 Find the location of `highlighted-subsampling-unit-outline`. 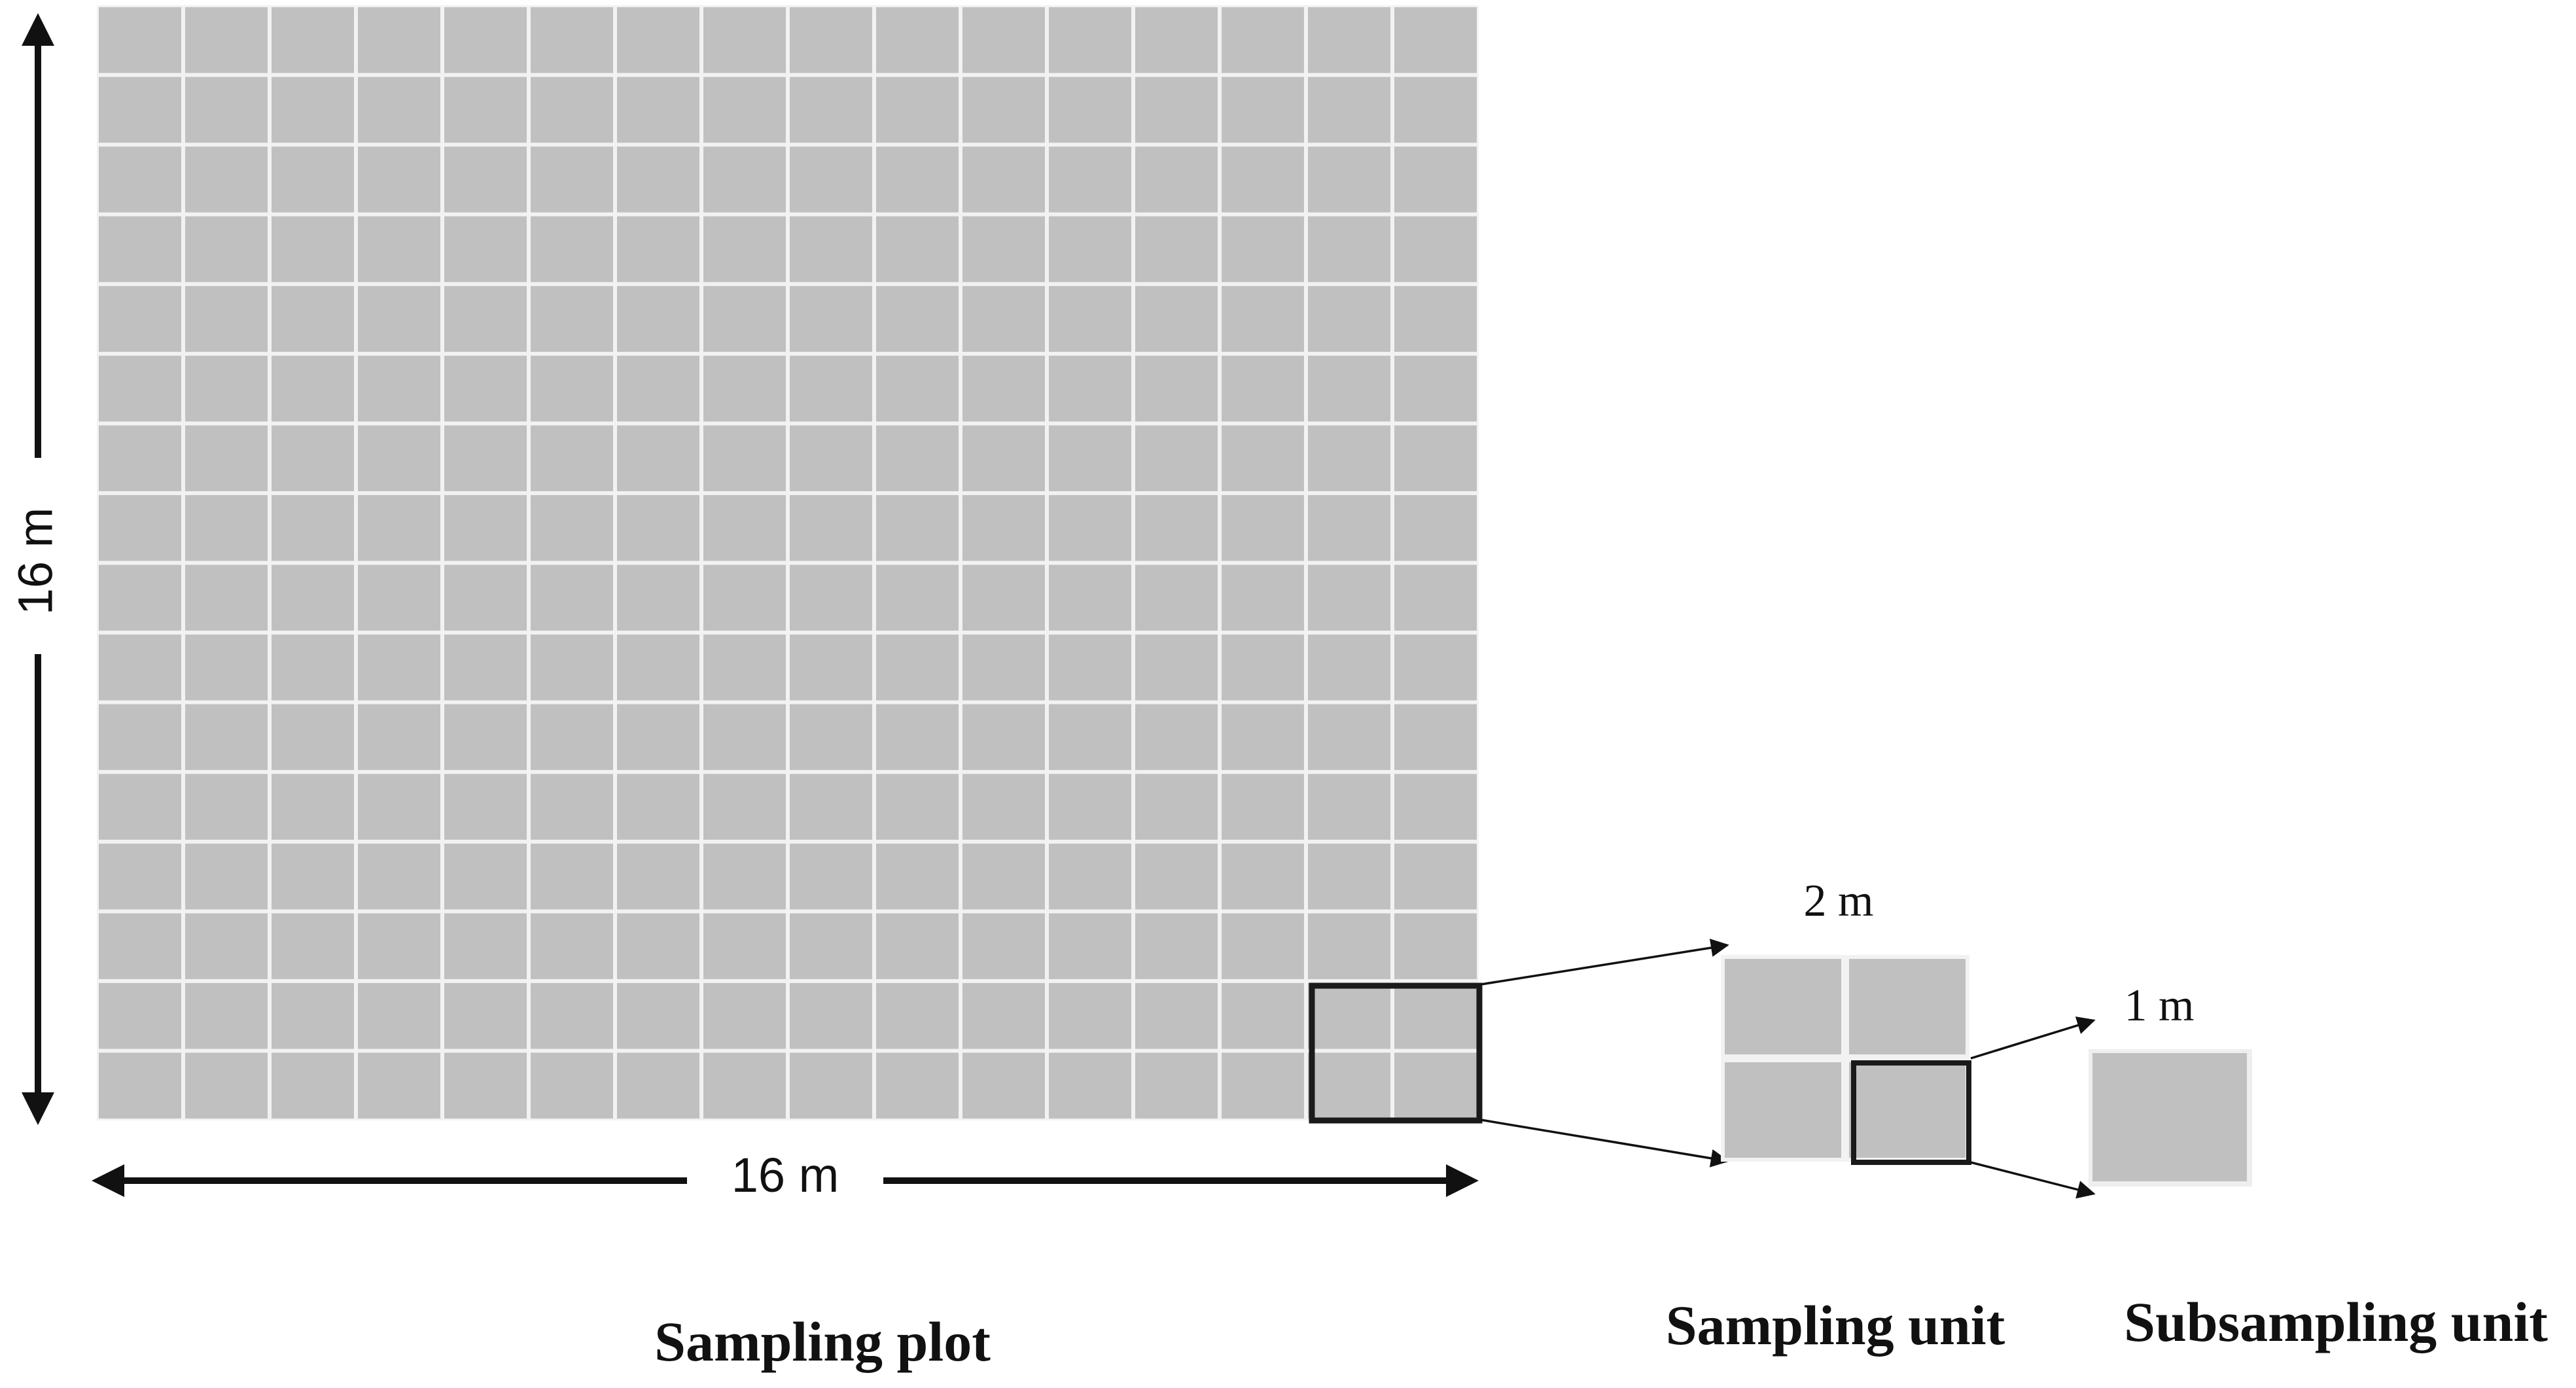

highlighted-subsampling-unit-outline is located at coordinates (1911, 1112).